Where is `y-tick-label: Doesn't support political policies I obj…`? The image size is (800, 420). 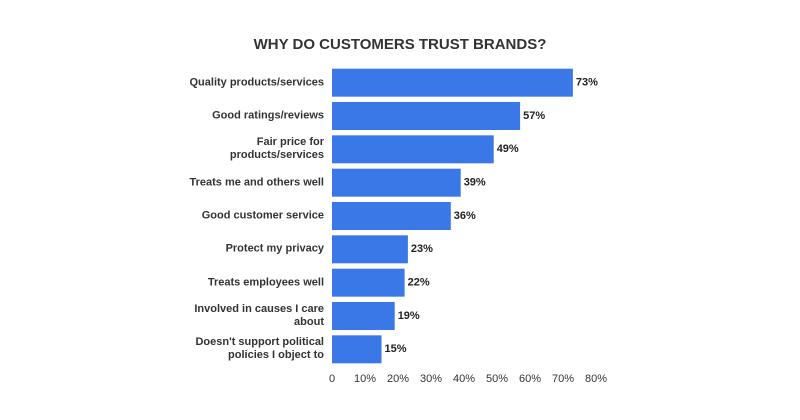 y-tick-label: Doesn't support political policies I obj… is located at coordinates (259, 349).